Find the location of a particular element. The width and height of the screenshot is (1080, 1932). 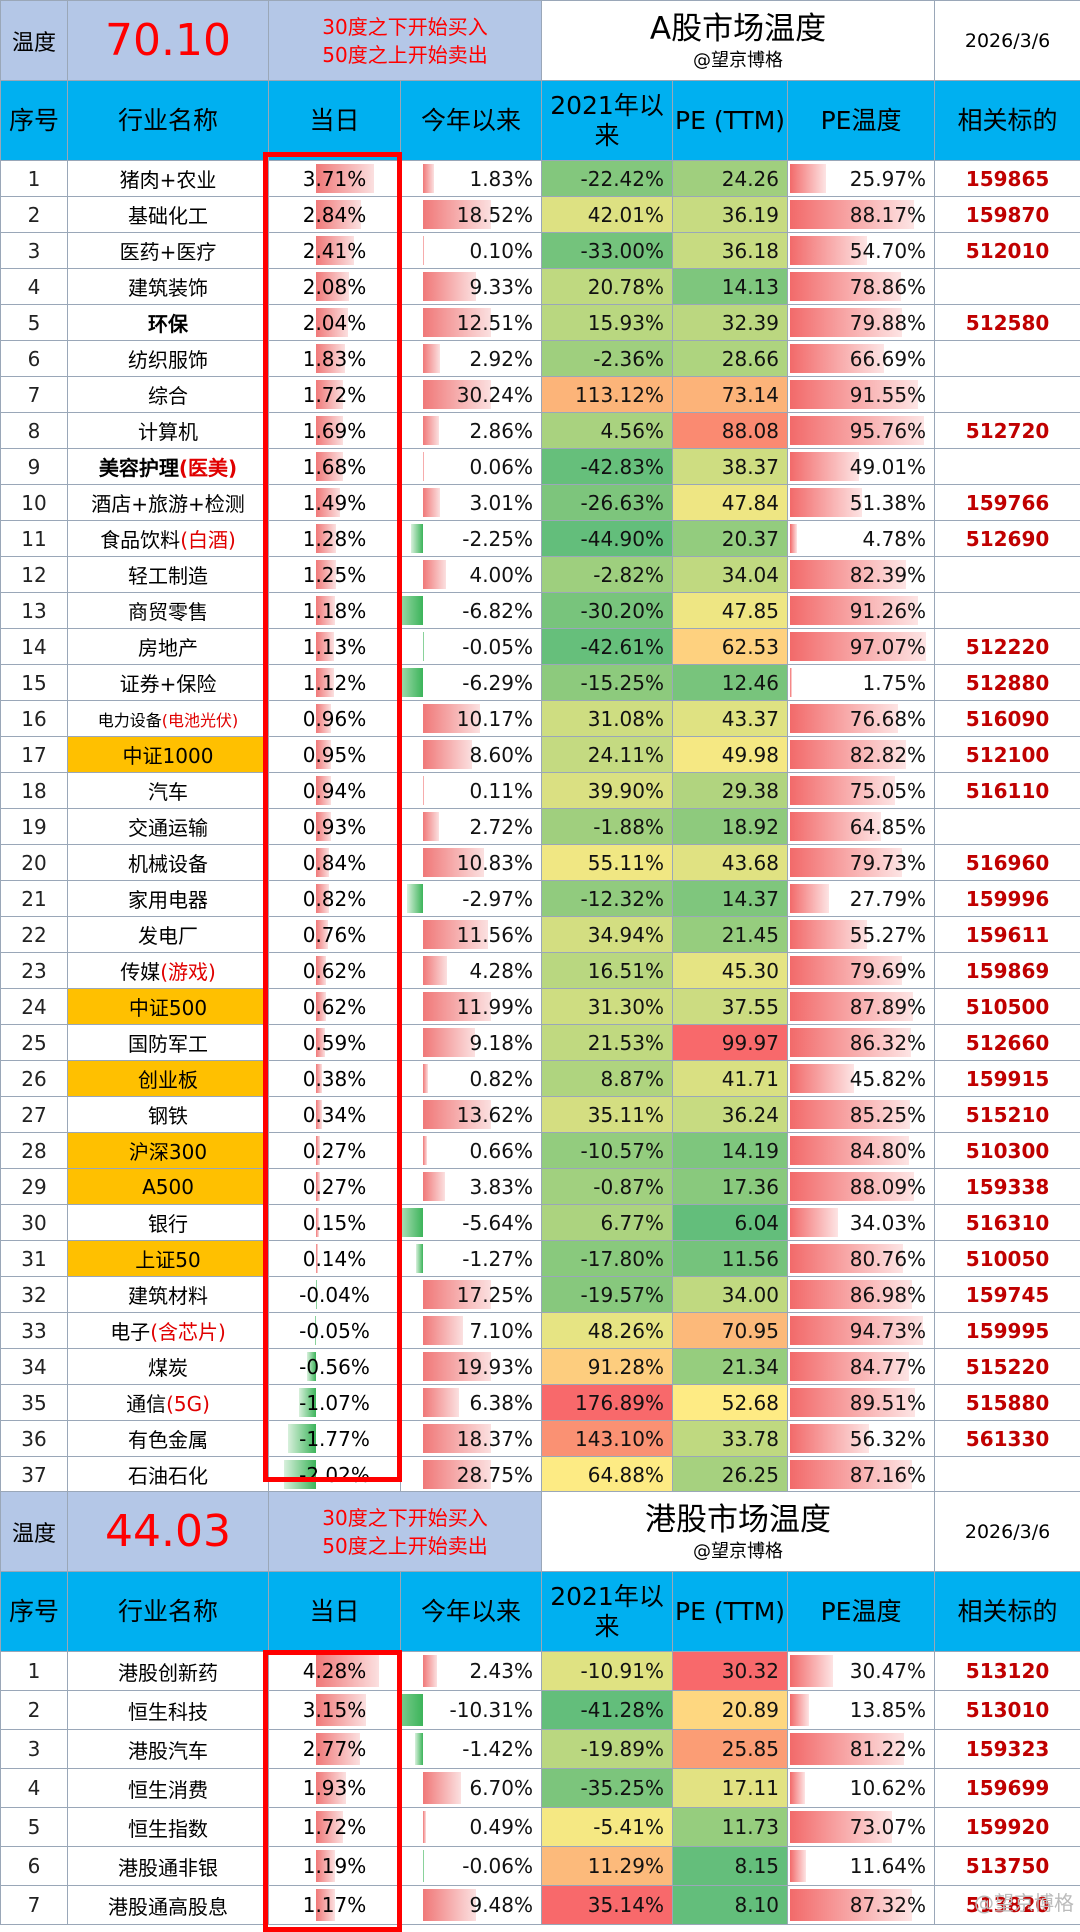

negative-bar is located at coordinates (417, 538).